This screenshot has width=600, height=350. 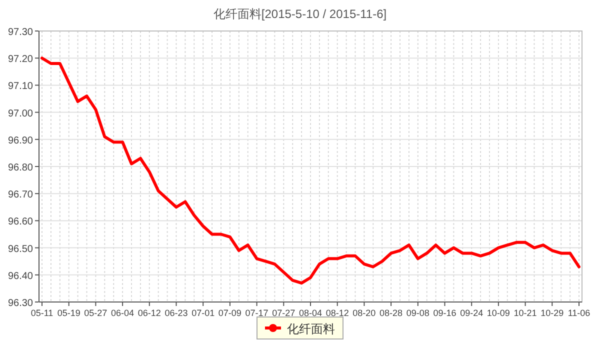 I want to click on y-tick-label: 96.40, so click(x=21, y=276).